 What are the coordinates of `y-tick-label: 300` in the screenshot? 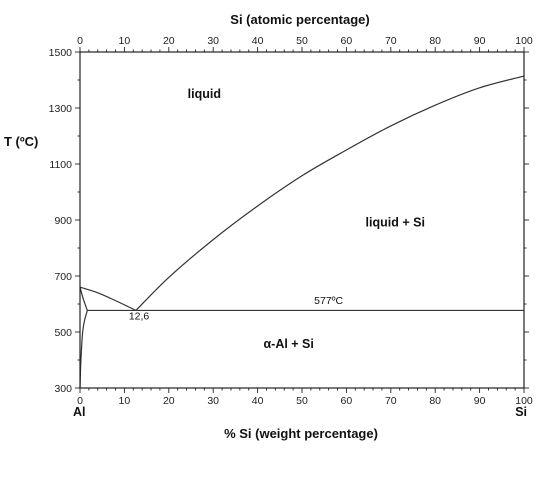 It's located at (63, 389).